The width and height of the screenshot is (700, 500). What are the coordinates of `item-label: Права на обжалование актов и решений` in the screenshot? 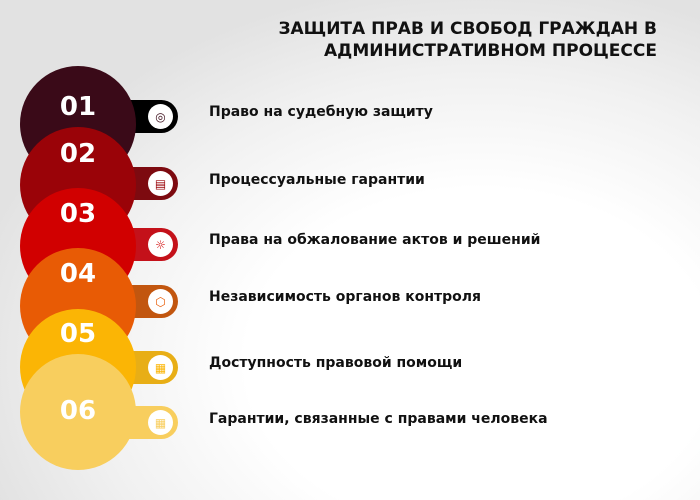 It's located at (375, 240).